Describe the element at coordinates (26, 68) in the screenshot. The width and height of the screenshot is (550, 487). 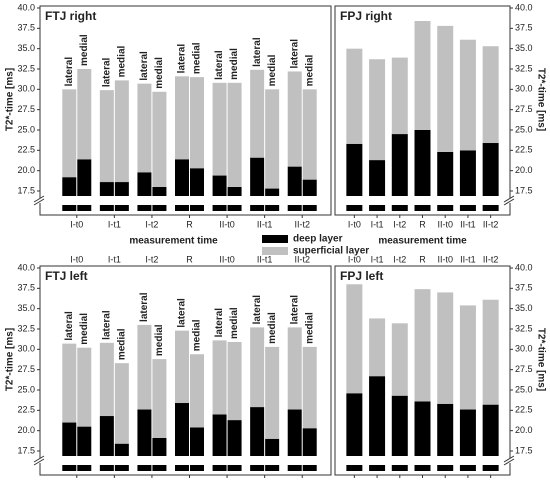
I see `y-tick-label: 32.5` at that location.